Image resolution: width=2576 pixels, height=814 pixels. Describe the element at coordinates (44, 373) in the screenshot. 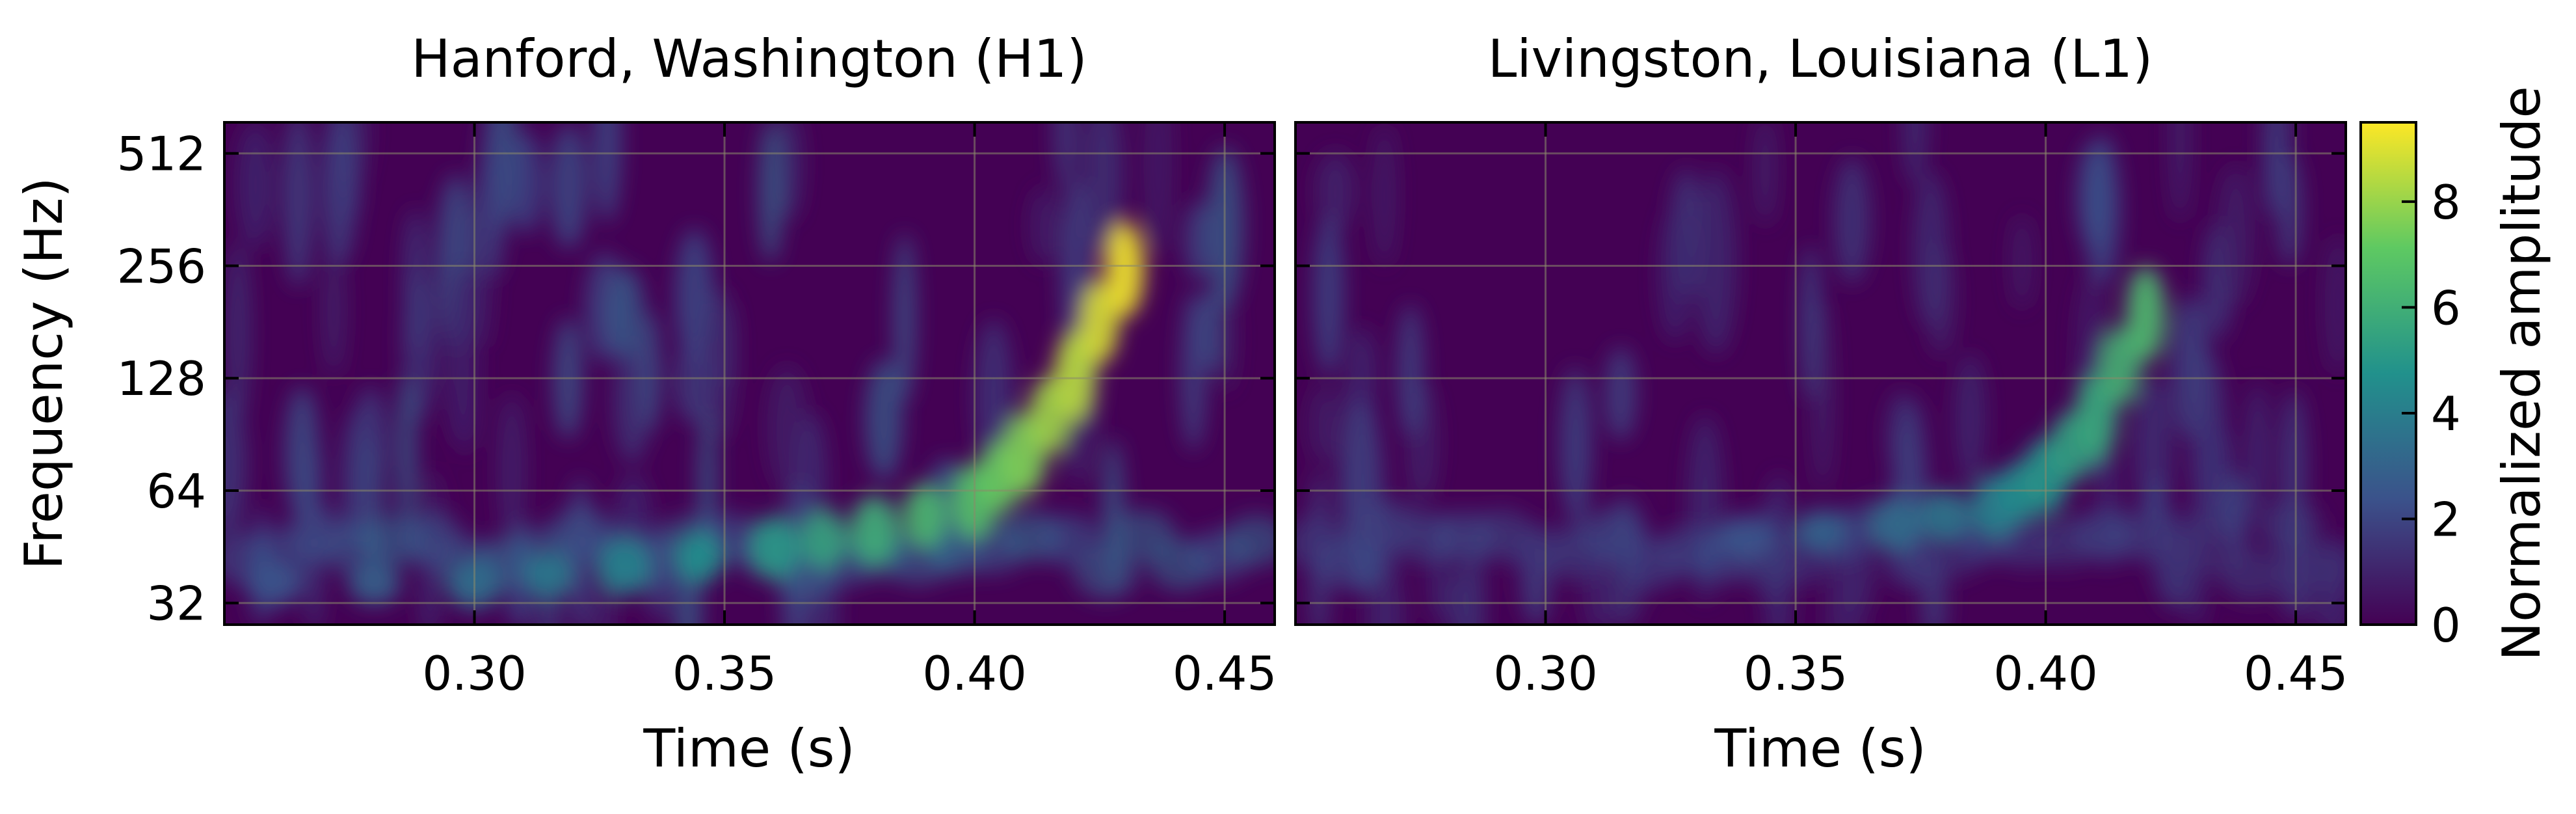

I see `y-axis-label: Frequency (Hz)` at that location.